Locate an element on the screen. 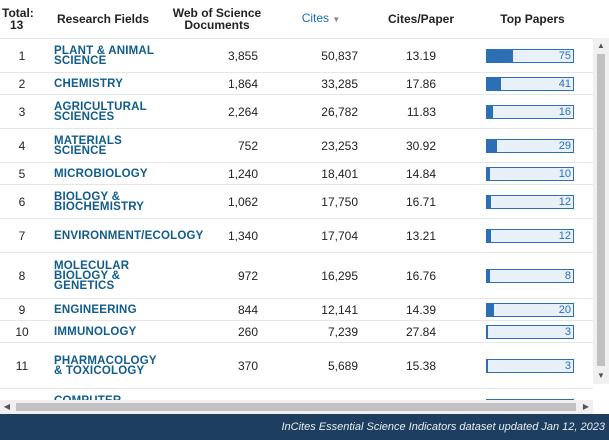 The height and width of the screenshot is (440, 609). table-row: 10 IMMUNOLOGY 260 7,239 27.84 3 is located at coordinates (296, 331).